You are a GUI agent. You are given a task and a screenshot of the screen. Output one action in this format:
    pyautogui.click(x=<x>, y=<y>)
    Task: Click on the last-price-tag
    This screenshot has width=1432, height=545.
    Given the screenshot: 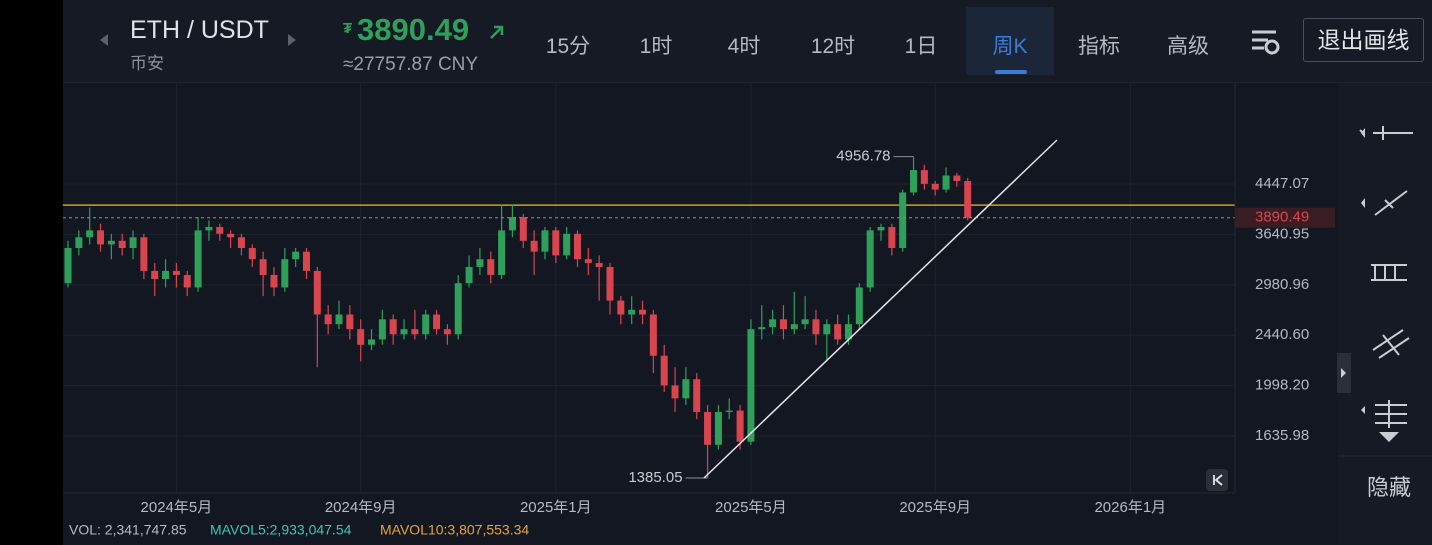 What is the action you would take?
    pyautogui.click(x=1285, y=217)
    